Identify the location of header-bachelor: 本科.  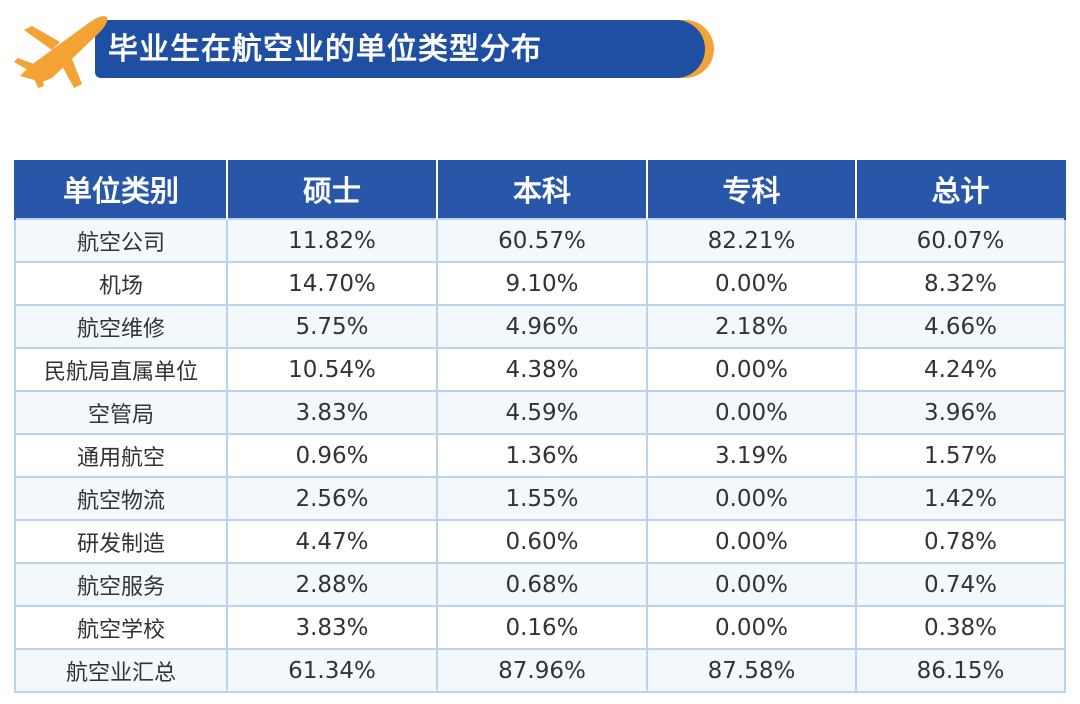
(542, 189).